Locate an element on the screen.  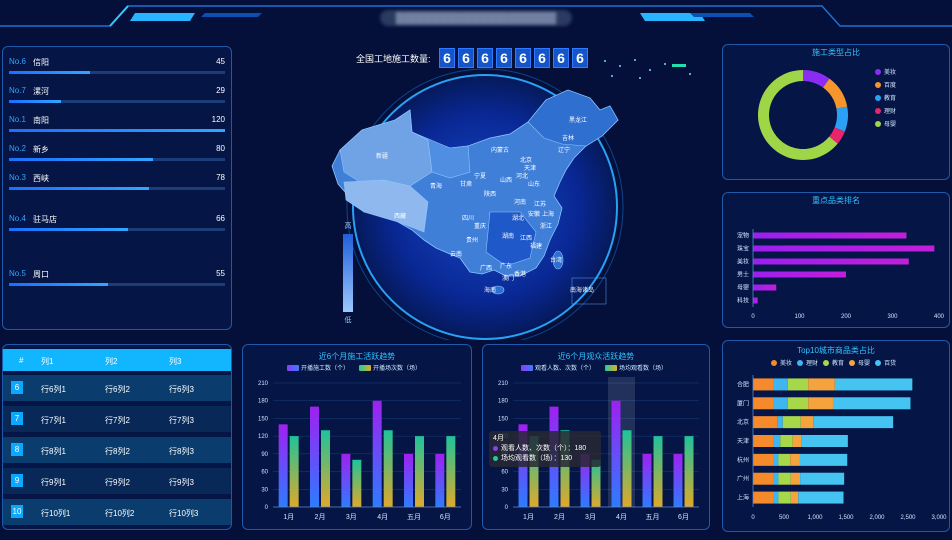
pie-legend-item: 教育 is located at coordinates (885, 99).